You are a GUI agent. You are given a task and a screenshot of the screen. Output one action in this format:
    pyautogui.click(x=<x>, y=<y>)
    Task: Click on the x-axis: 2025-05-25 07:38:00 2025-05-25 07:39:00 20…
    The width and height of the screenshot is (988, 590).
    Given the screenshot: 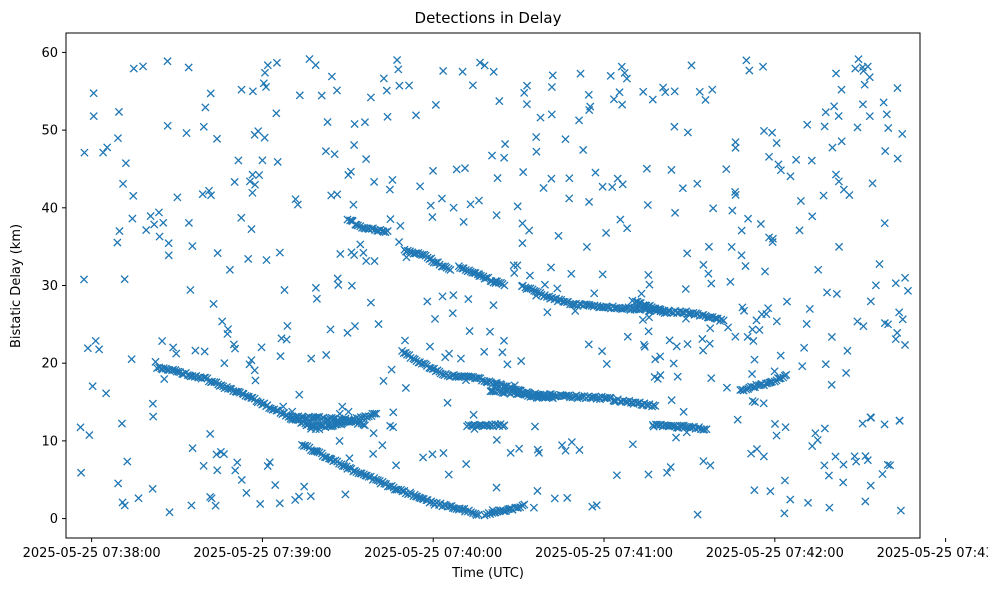 What is the action you would take?
    pyautogui.click(x=505, y=549)
    